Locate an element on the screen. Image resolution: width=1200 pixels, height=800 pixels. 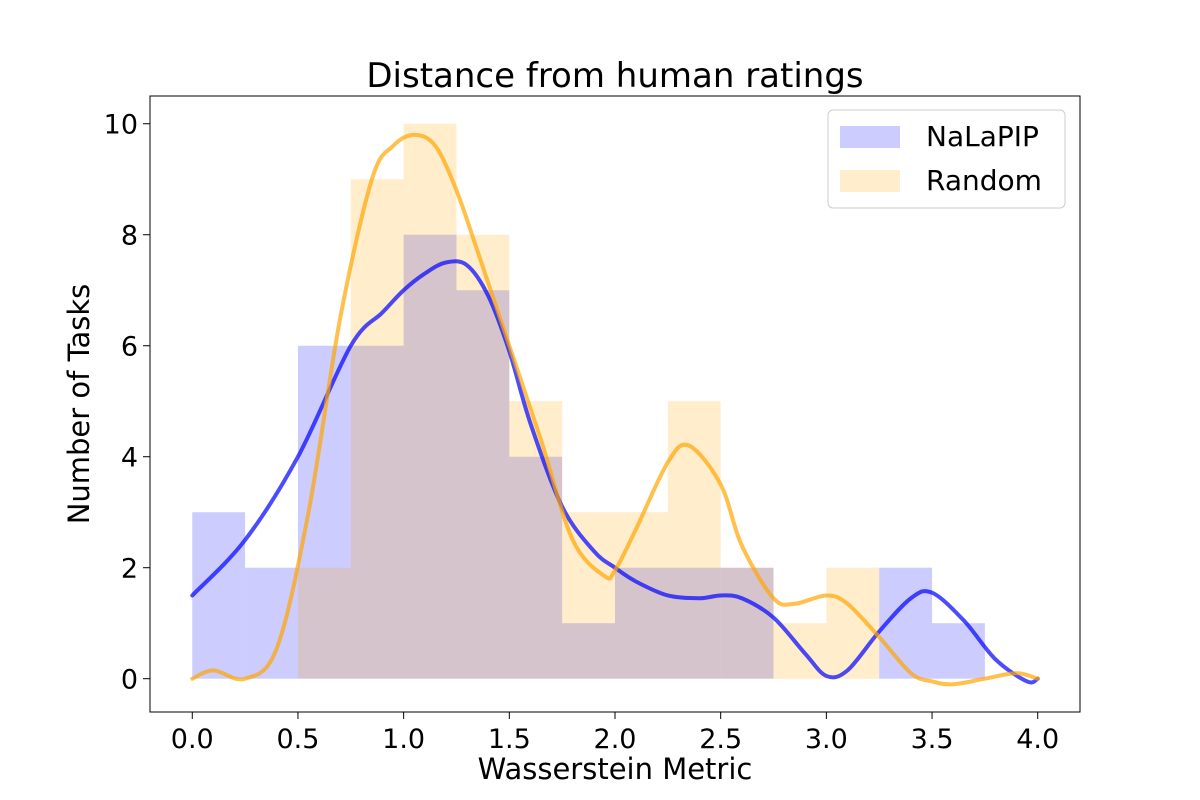
legend-swatch-random is located at coordinates (870, 181).